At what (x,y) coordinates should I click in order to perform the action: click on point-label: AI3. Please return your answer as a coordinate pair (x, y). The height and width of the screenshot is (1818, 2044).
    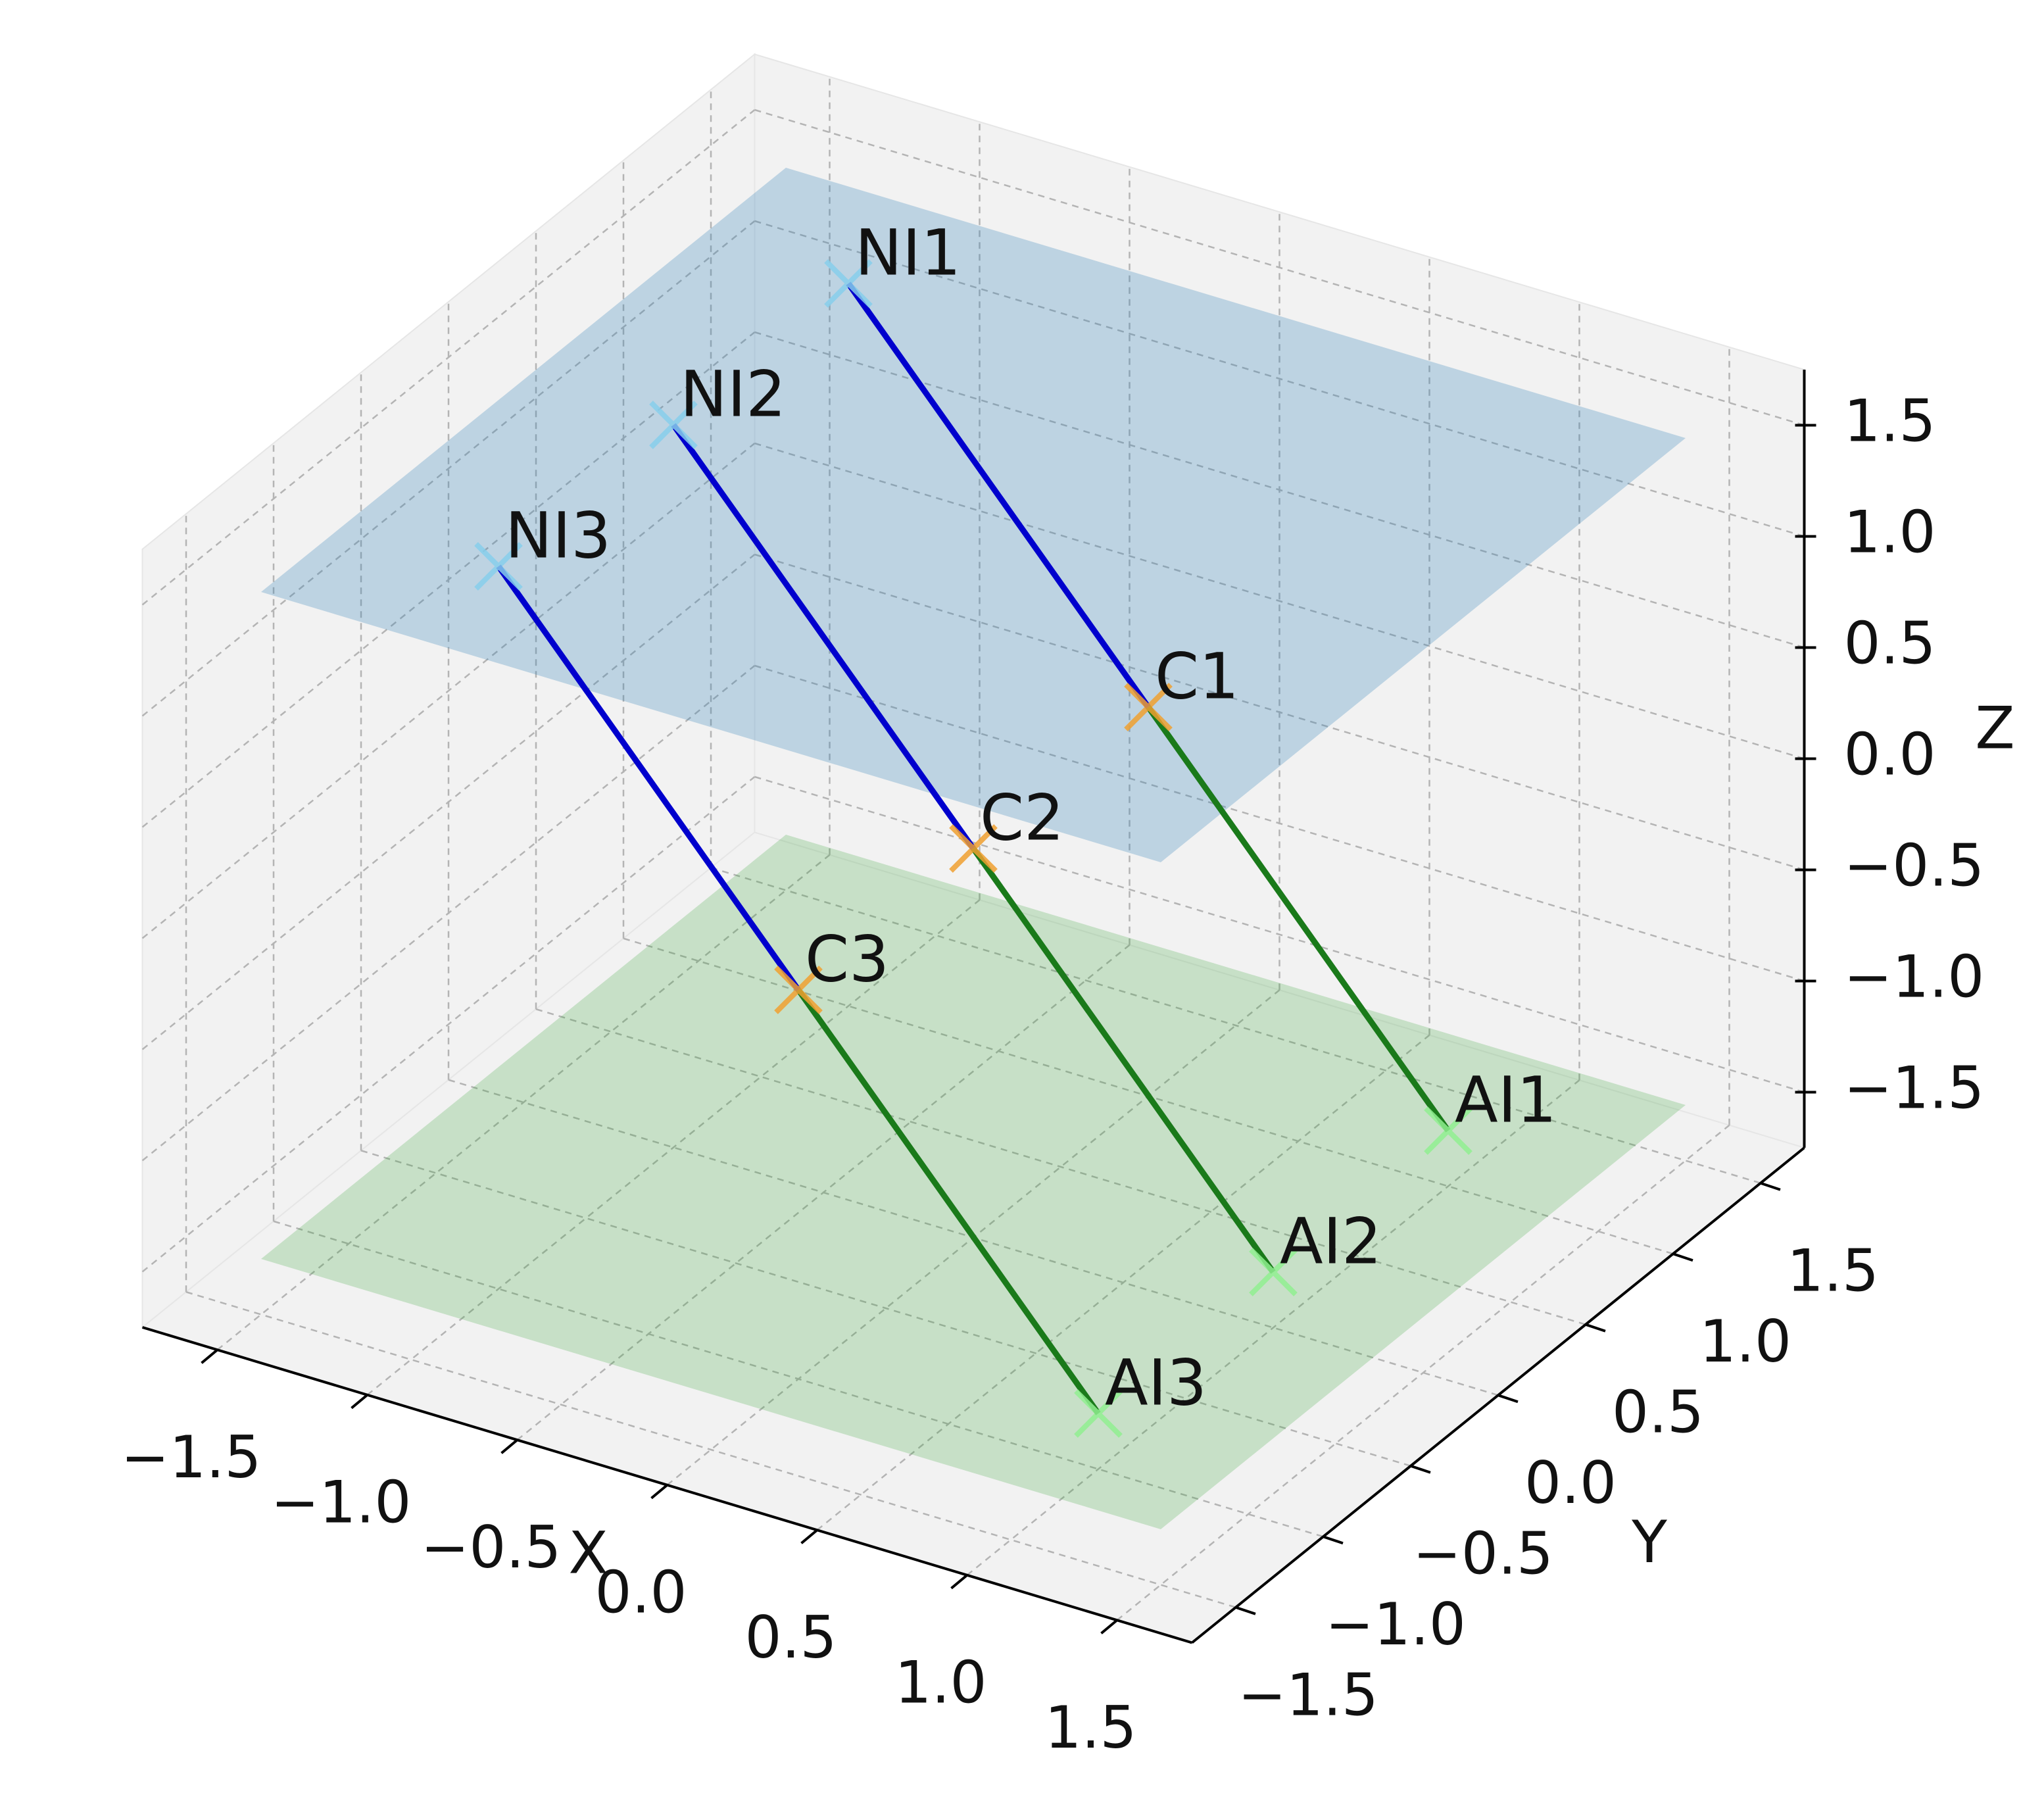
    Looking at the image, I should click on (1156, 1382).